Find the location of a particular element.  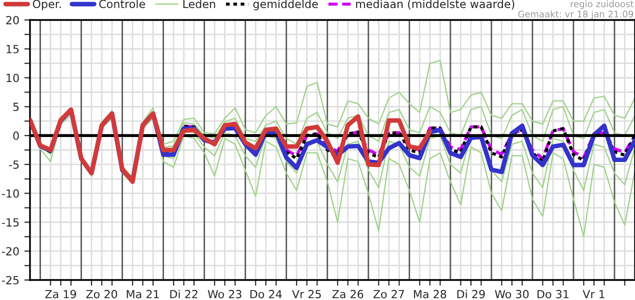

x-tick-label: Vr 1 is located at coordinates (593, 294).